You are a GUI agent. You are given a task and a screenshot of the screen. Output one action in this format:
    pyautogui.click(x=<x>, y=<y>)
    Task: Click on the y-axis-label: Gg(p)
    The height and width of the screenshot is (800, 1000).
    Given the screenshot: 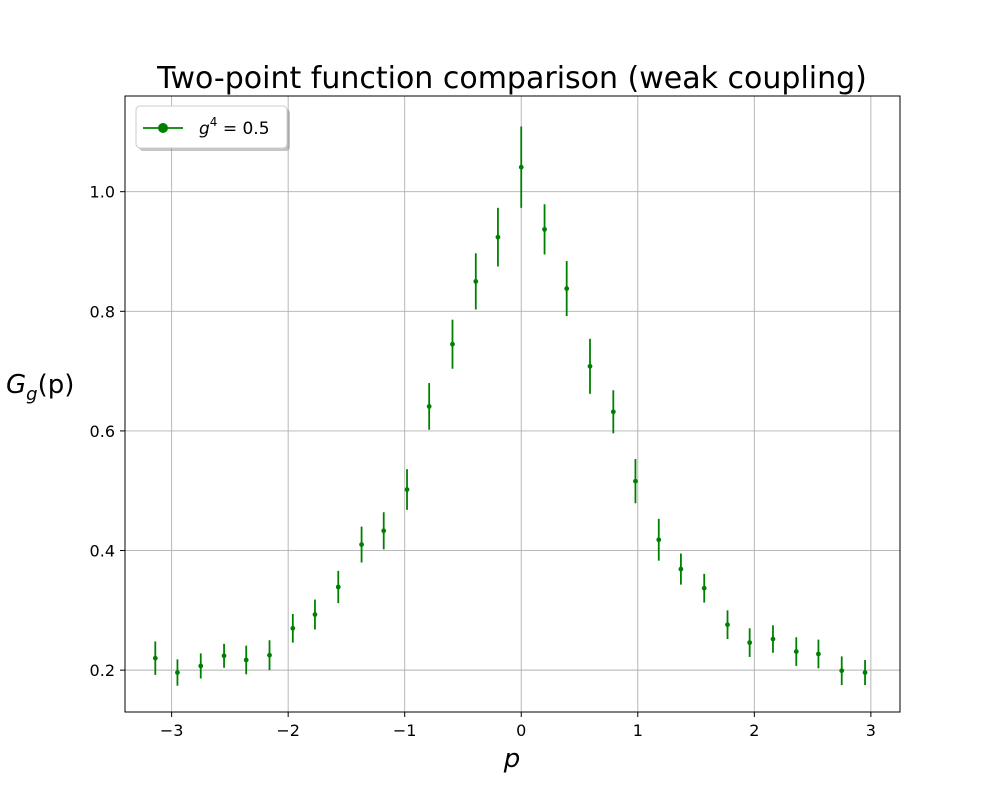 What is the action you would take?
    pyautogui.click(x=40, y=387)
    